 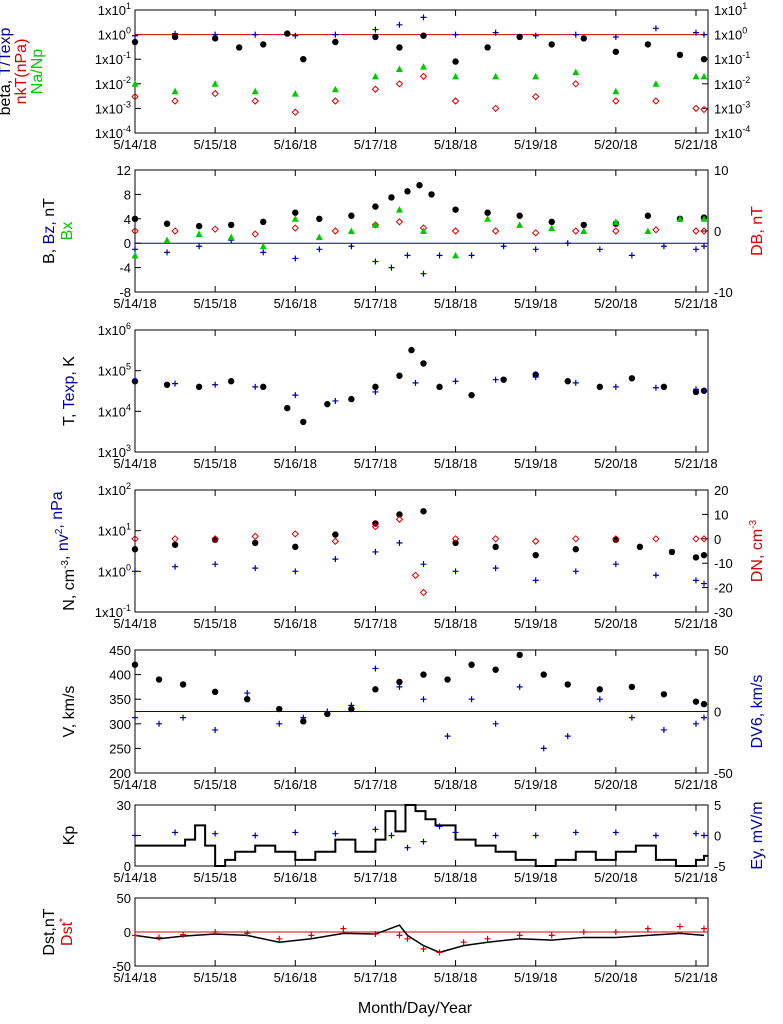 What do you see at coordinates (730, 34) in the screenshot?
I see `y-tick-label-right: 1x100` at bounding box center [730, 34].